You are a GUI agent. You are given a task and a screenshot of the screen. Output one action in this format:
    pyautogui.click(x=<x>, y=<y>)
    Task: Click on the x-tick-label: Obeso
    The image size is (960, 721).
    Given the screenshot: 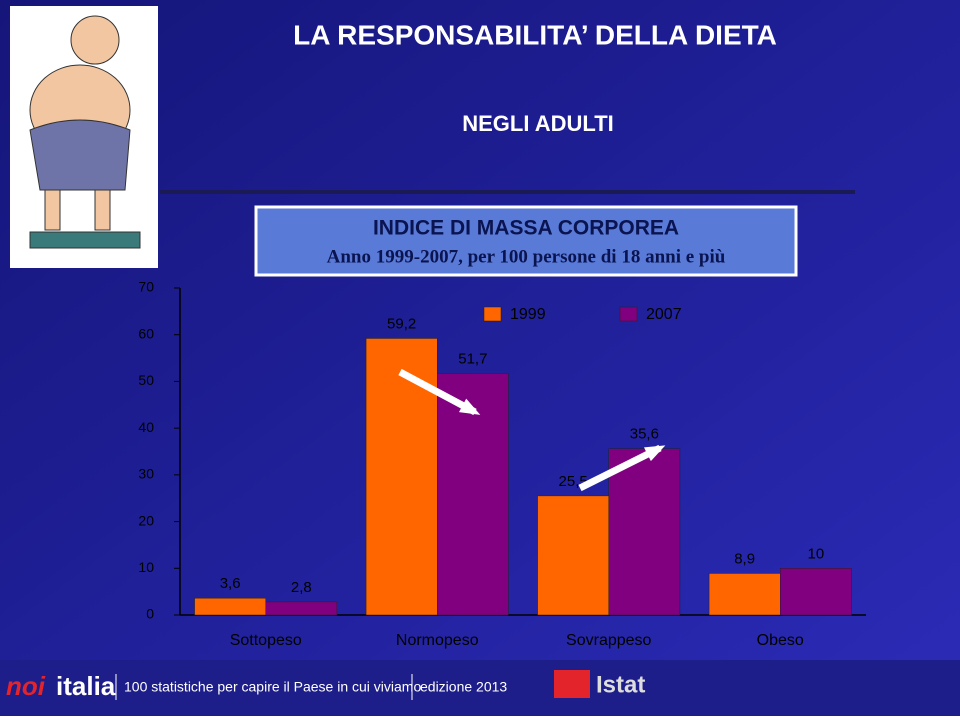 What is the action you would take?
    pyautogui.click(x=780, y=640)
    